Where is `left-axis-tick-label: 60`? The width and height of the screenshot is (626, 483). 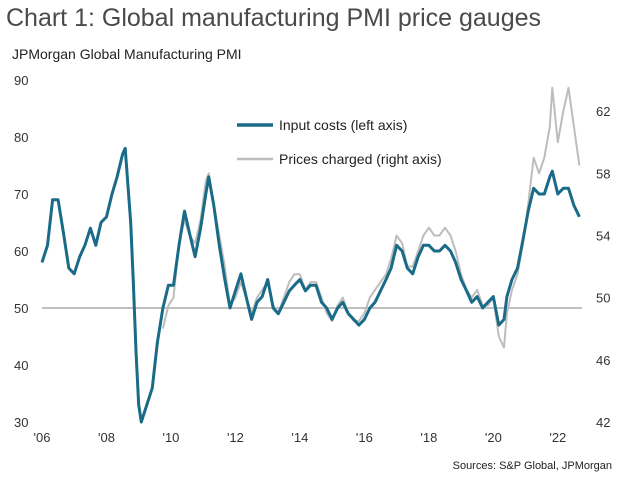
left-axis-tick-label: 60 is located at coordinates (21, 251).